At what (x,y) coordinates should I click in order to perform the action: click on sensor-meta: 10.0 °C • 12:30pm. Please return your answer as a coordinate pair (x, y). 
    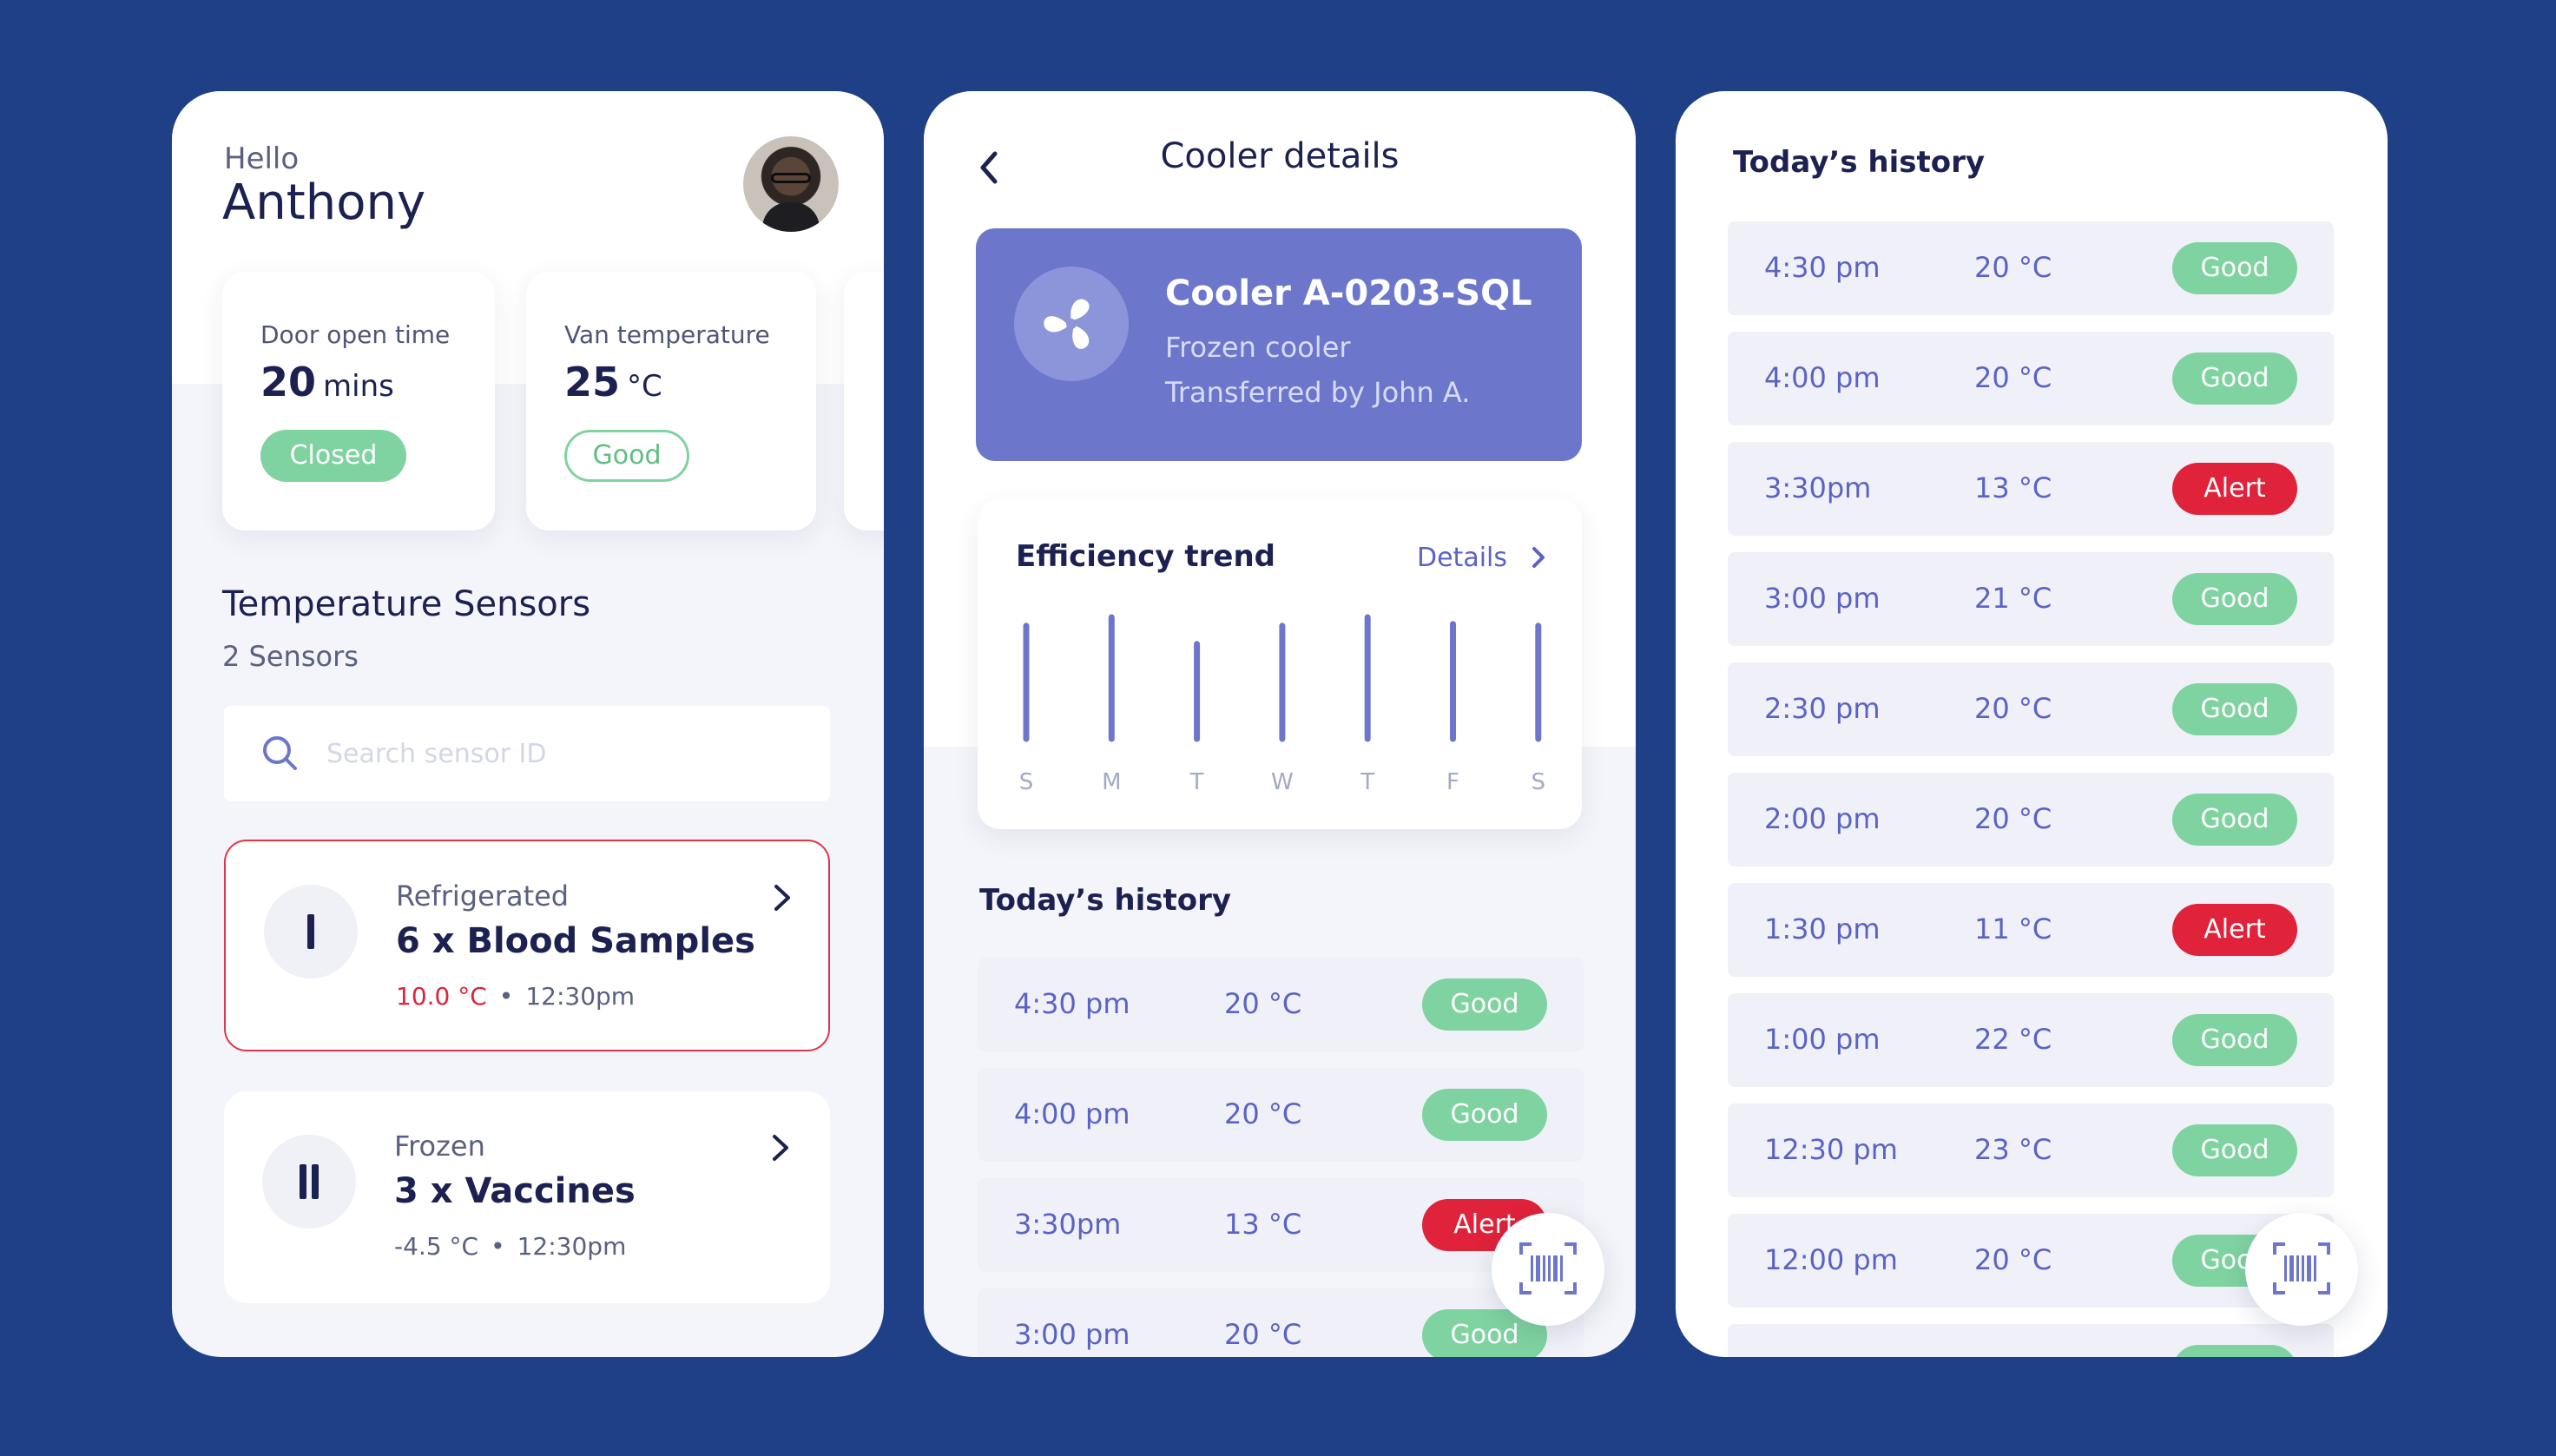
    Looking at the image, I should click on (515, 996).